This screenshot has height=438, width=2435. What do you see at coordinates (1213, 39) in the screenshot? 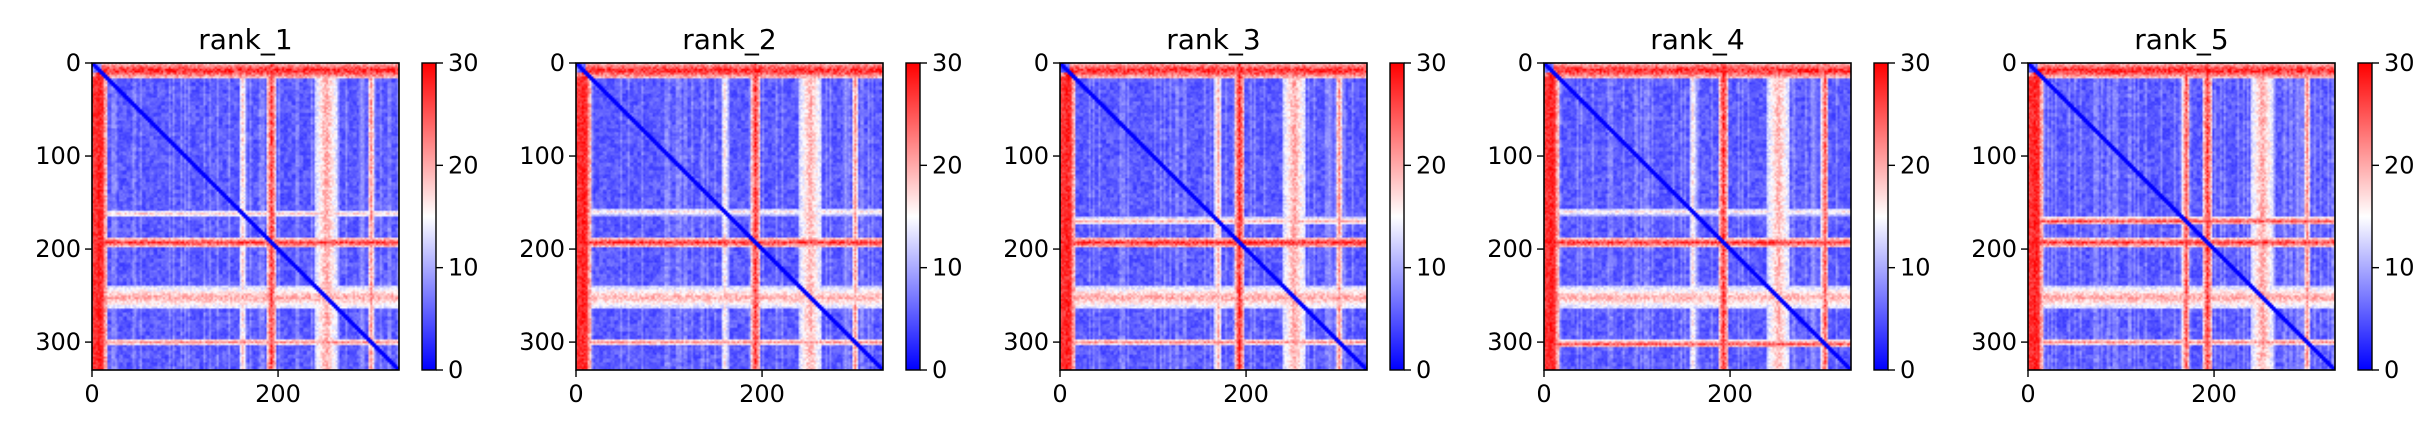
I see `panel-title: rank_3` at bounding box center [1213, 39].